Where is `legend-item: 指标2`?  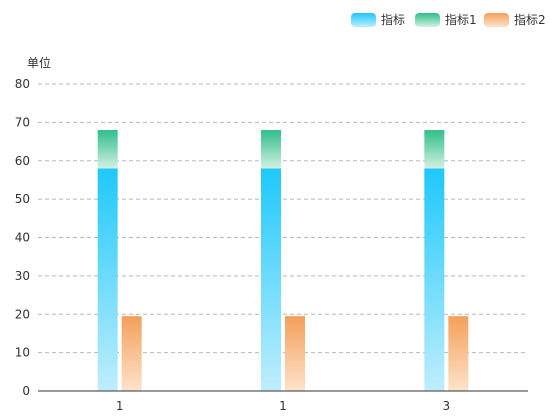
legend-item: 指标2 is located at coordinates (515, 19).